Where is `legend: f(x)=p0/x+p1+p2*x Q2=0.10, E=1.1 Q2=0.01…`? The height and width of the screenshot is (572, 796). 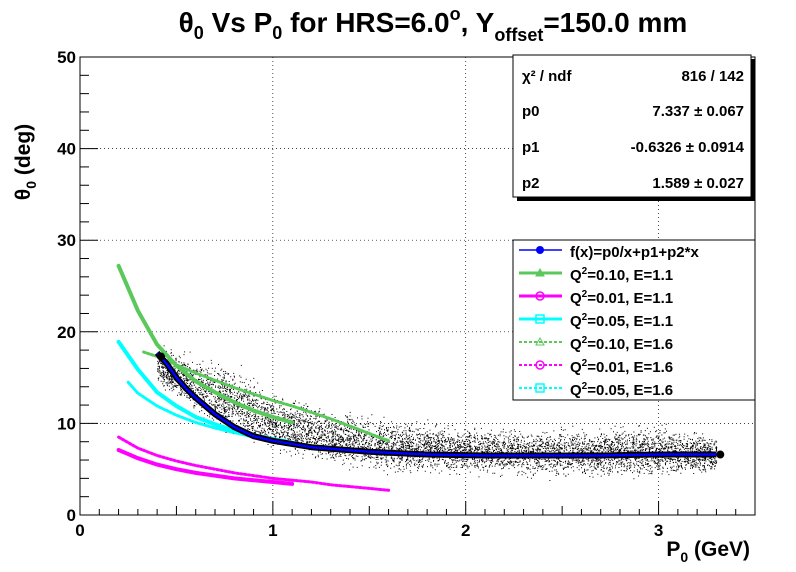 legend: f(x)=p0/x+p1+p2*x Q2=0.10, E=1.1 Q2=0.01… is located at coordinates (634, 320).